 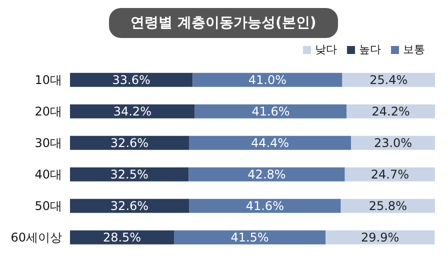 What do you see at coordinates (48, 143) in the screenshot?
I see `y-tick-label: 30대` at bounding box center [48, 143].